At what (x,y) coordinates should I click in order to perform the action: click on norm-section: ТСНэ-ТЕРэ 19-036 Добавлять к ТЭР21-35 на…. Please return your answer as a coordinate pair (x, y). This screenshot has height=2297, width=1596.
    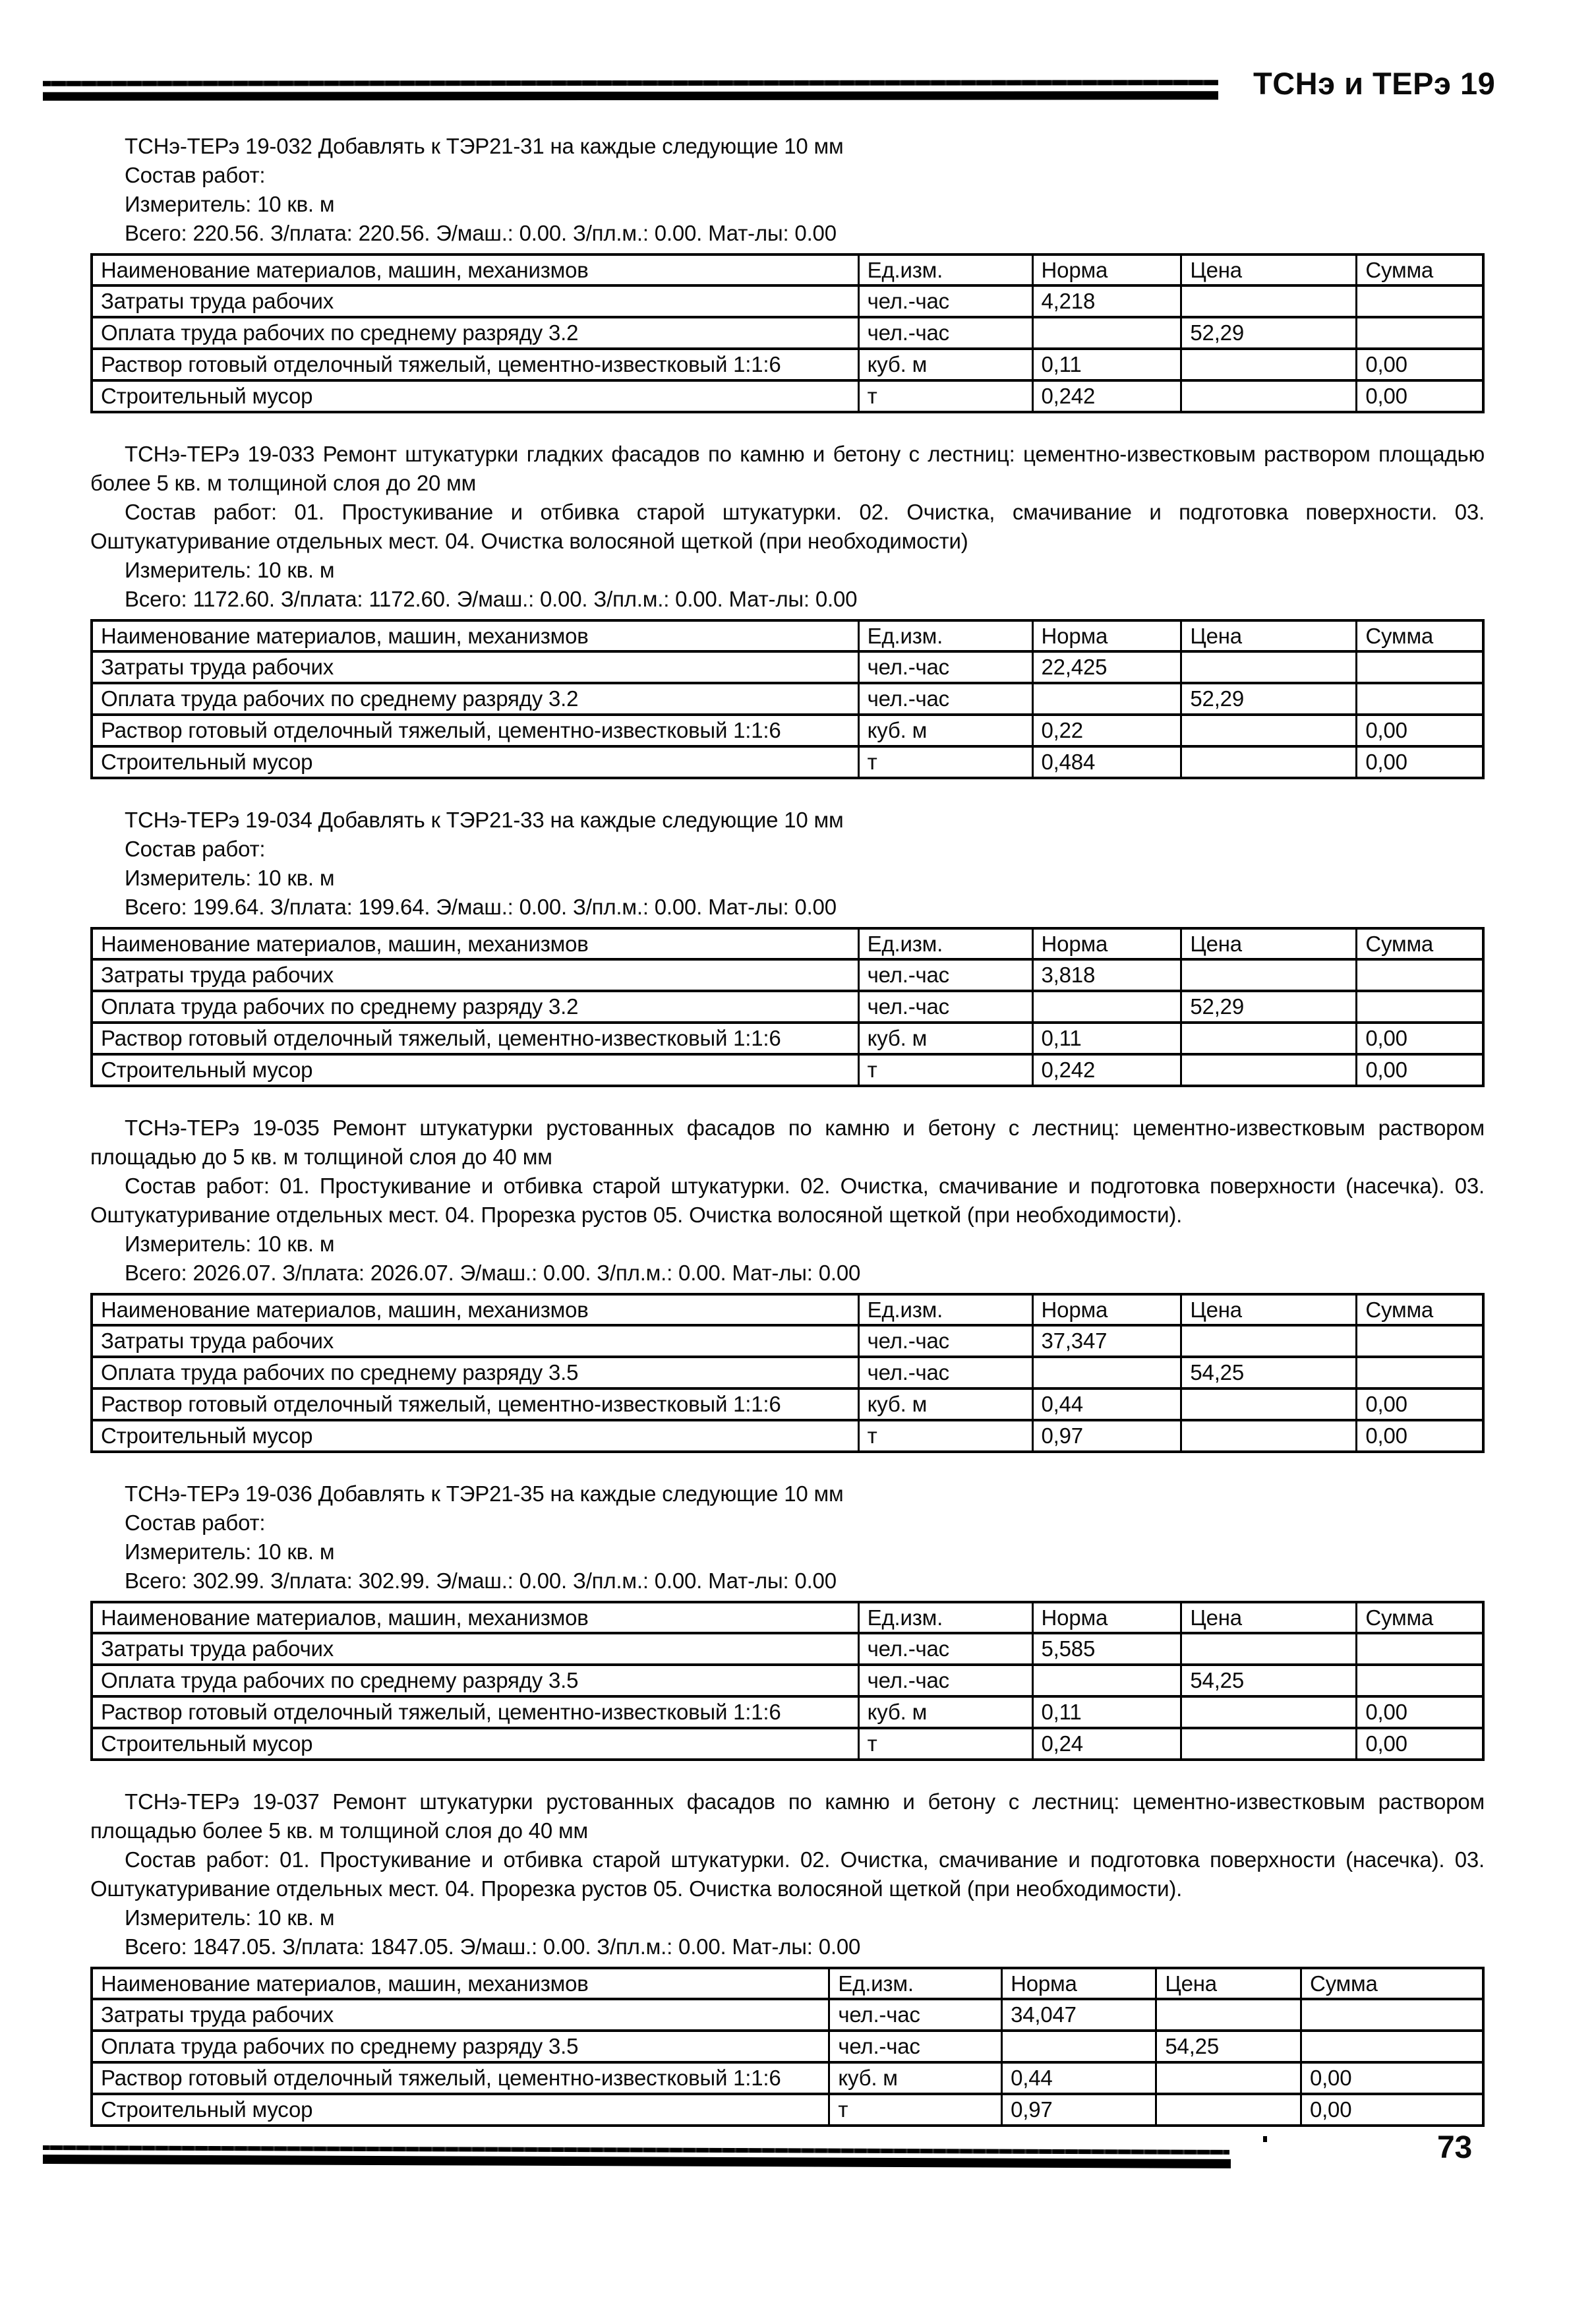
    Looking at the image, I should click on (788, 1620).